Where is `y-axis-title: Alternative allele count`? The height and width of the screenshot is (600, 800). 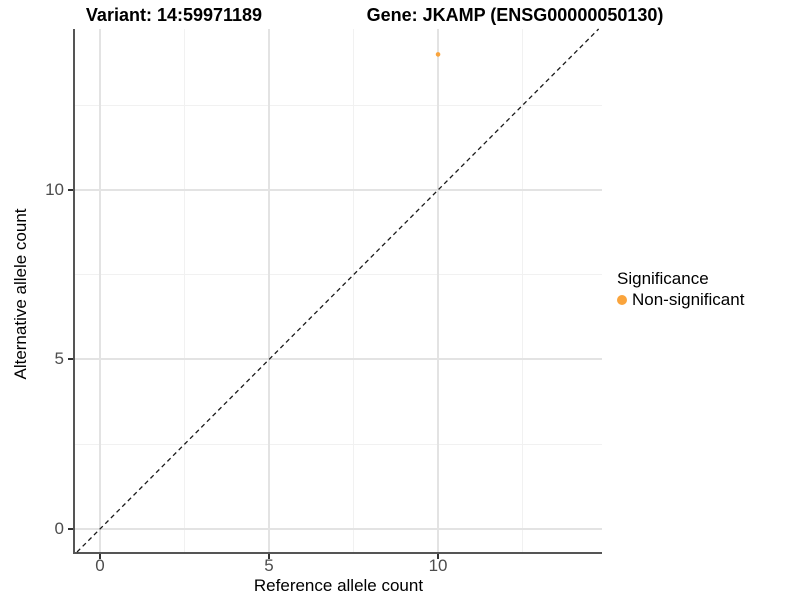 y-axis-title: Alternative allele count is located at coordinates (20, 294).